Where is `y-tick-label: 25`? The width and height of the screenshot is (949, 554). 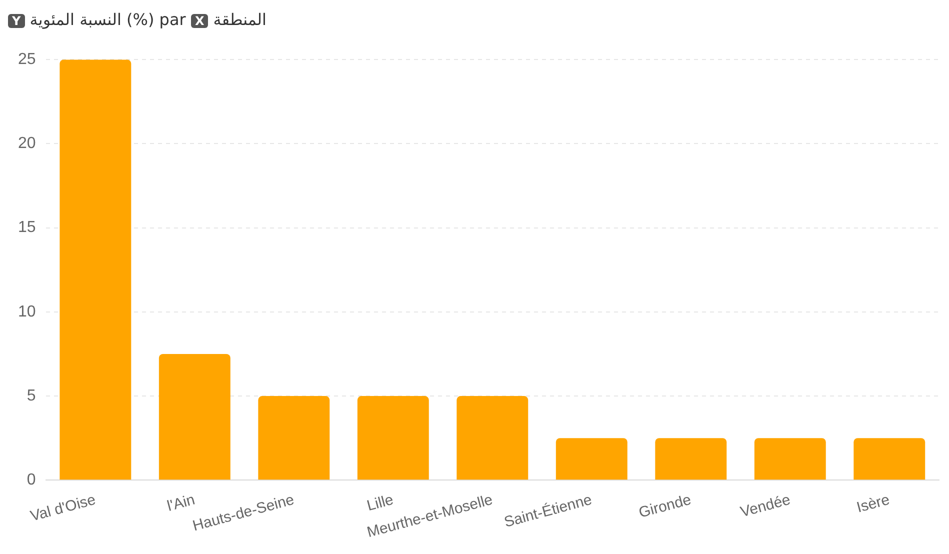 y-tick-label: 25 is located at coordinates (27, 59).